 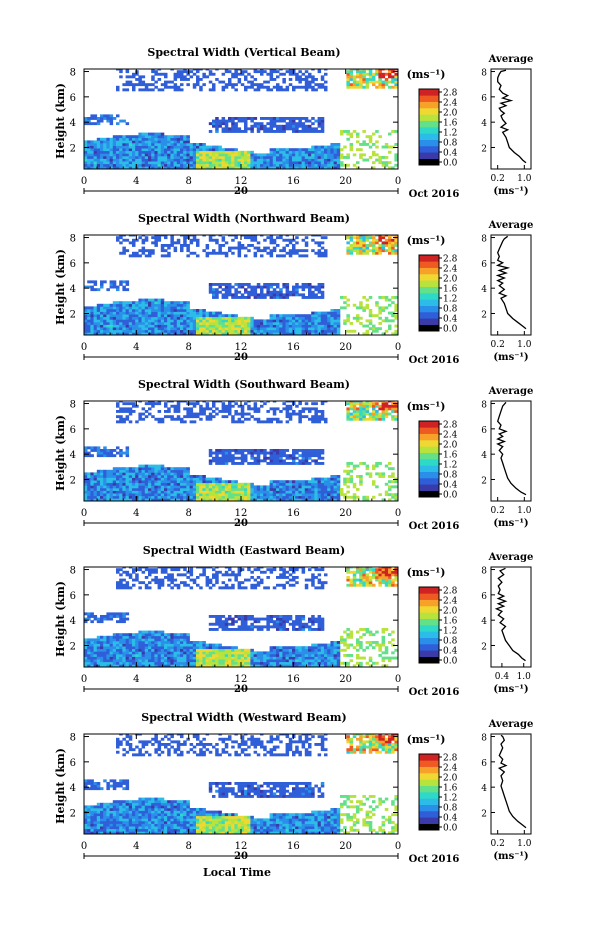 I want to click on colorbar-tick-label: 2.0, so click(x=450, y=280).